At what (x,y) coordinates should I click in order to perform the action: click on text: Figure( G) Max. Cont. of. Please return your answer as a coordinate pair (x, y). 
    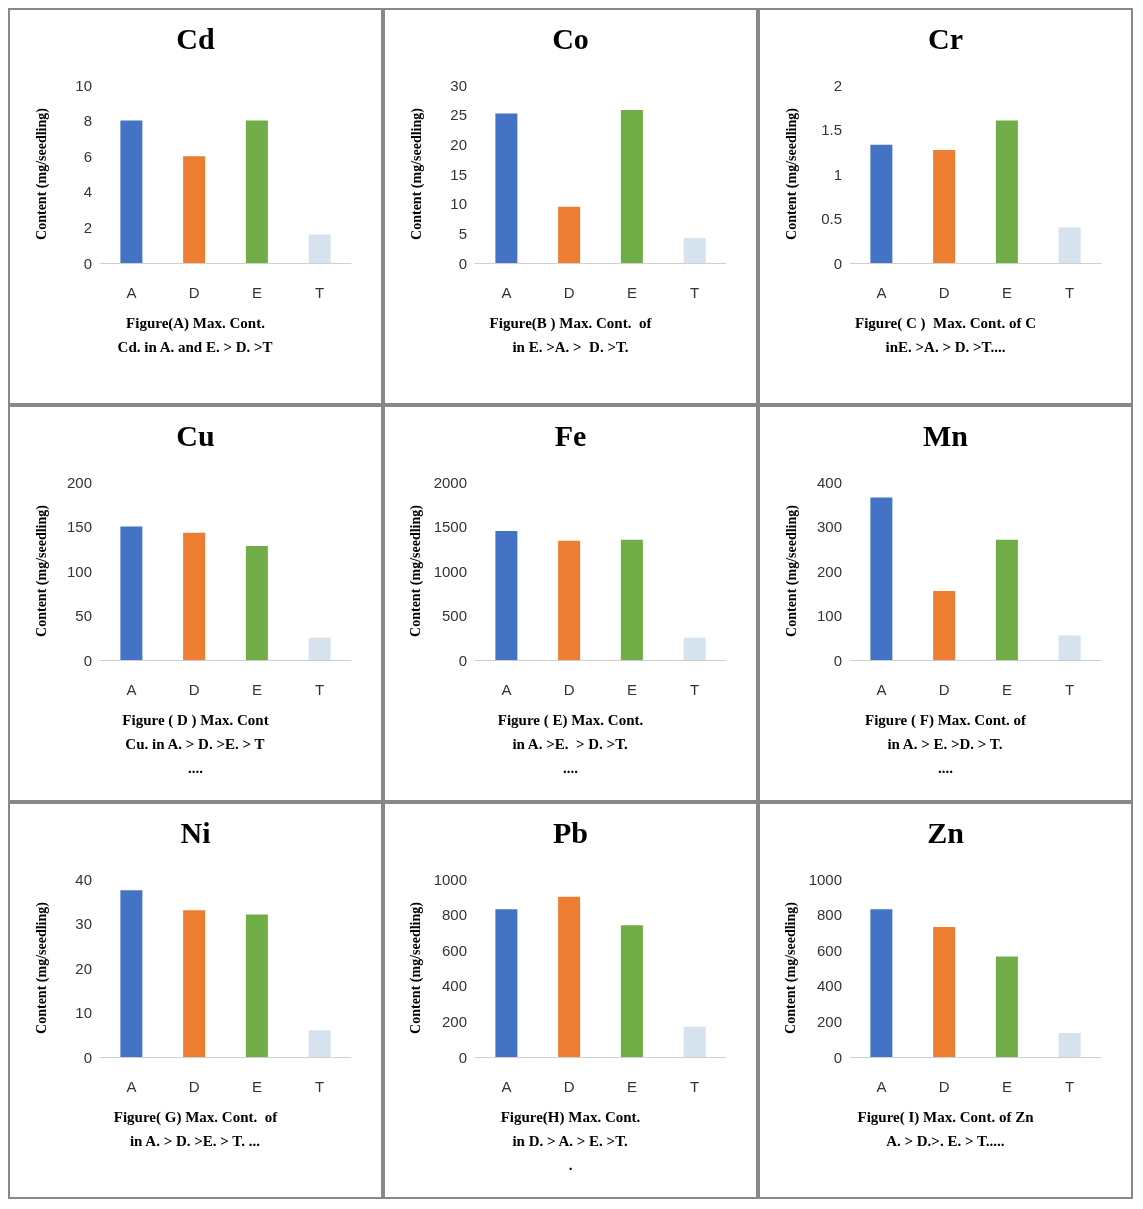
    Looking at the image, I should click on (196, 1117).